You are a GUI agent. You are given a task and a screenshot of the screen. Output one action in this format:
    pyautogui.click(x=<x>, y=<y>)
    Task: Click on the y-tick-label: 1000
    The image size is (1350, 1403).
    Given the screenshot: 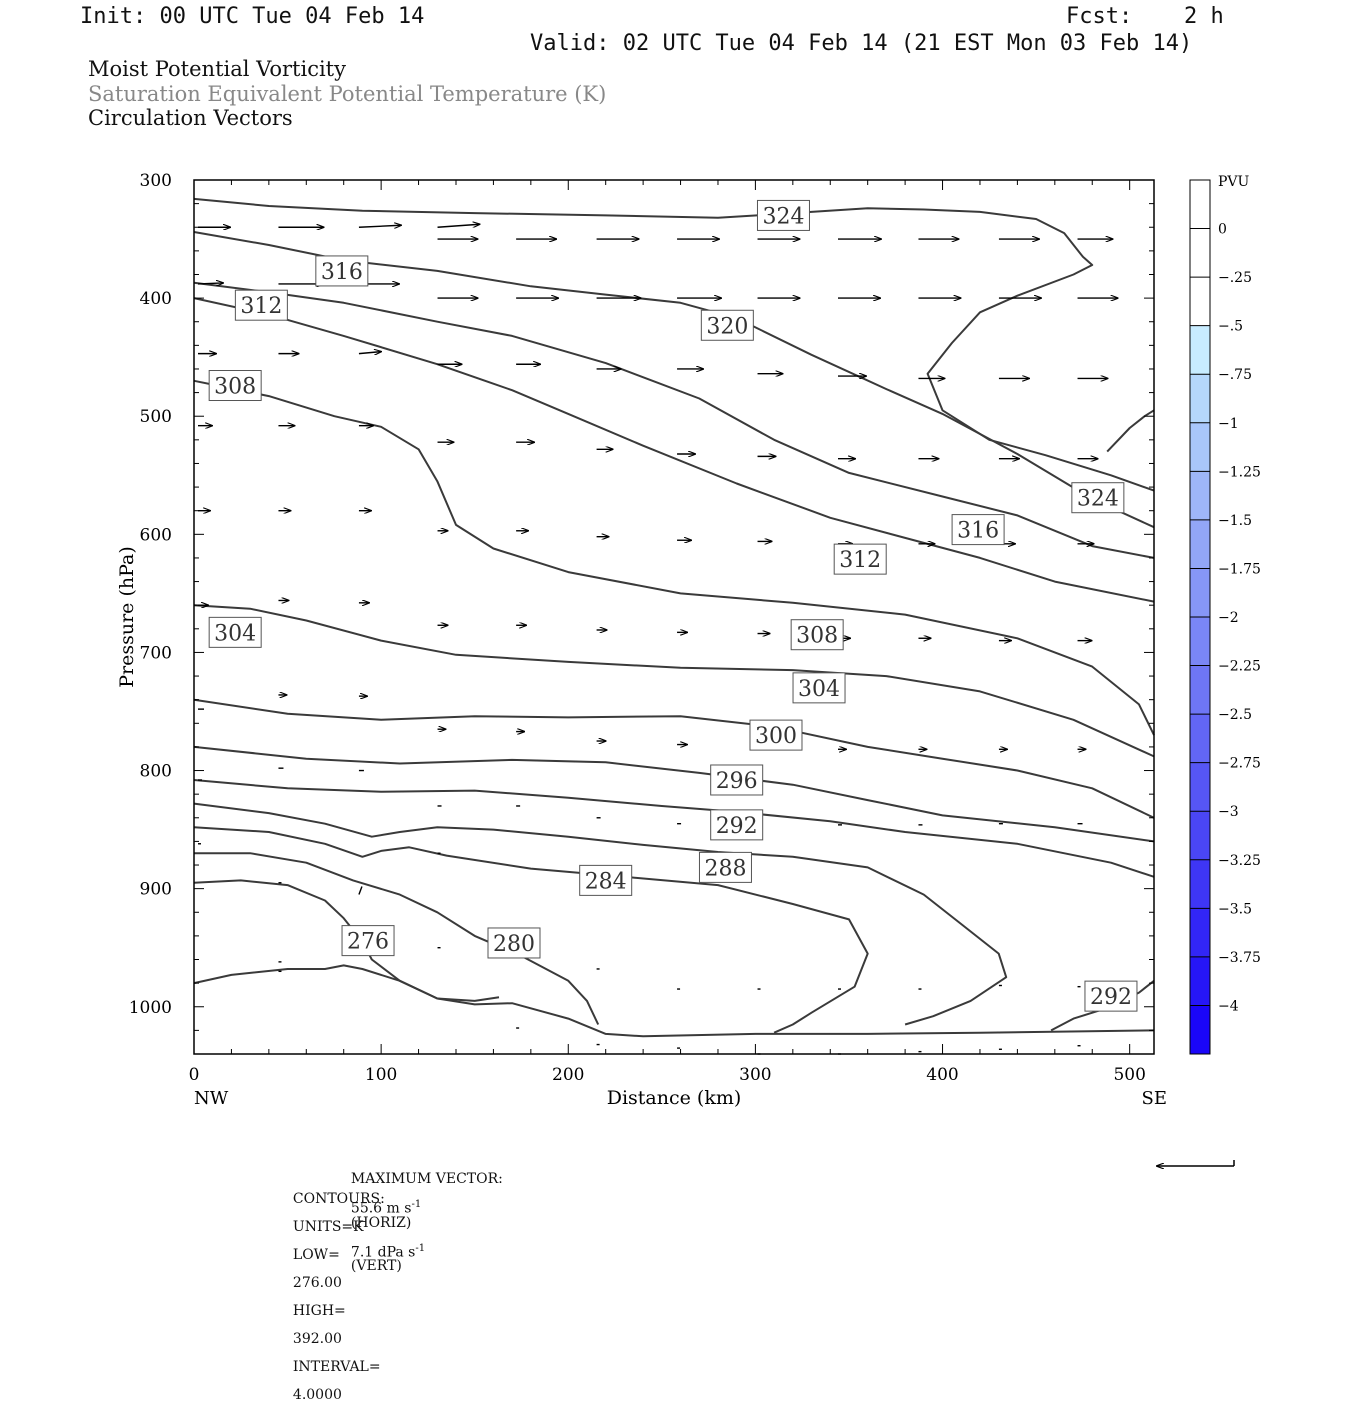 What is the action you would take?
    pyautogui.click(x=150, y=1008)
    